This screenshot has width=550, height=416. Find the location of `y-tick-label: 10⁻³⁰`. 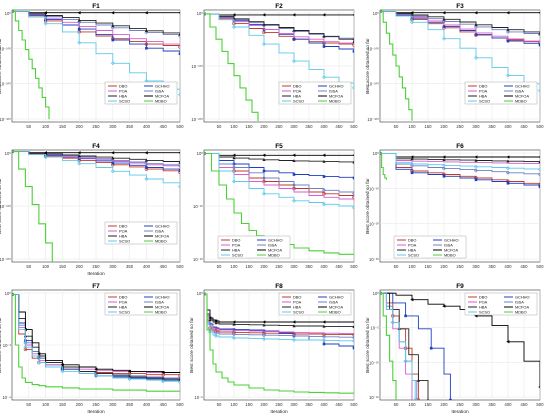

y-tick-label: 10⁻³⁰ is located at coordinates (374, 259).